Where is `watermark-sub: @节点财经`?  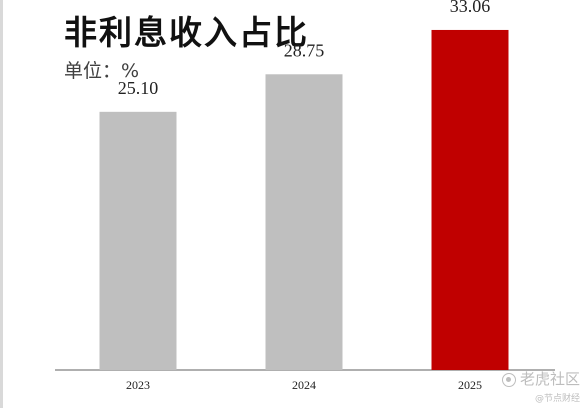 watermark-sub: @节点财经 is located at coordinates (557, 399).